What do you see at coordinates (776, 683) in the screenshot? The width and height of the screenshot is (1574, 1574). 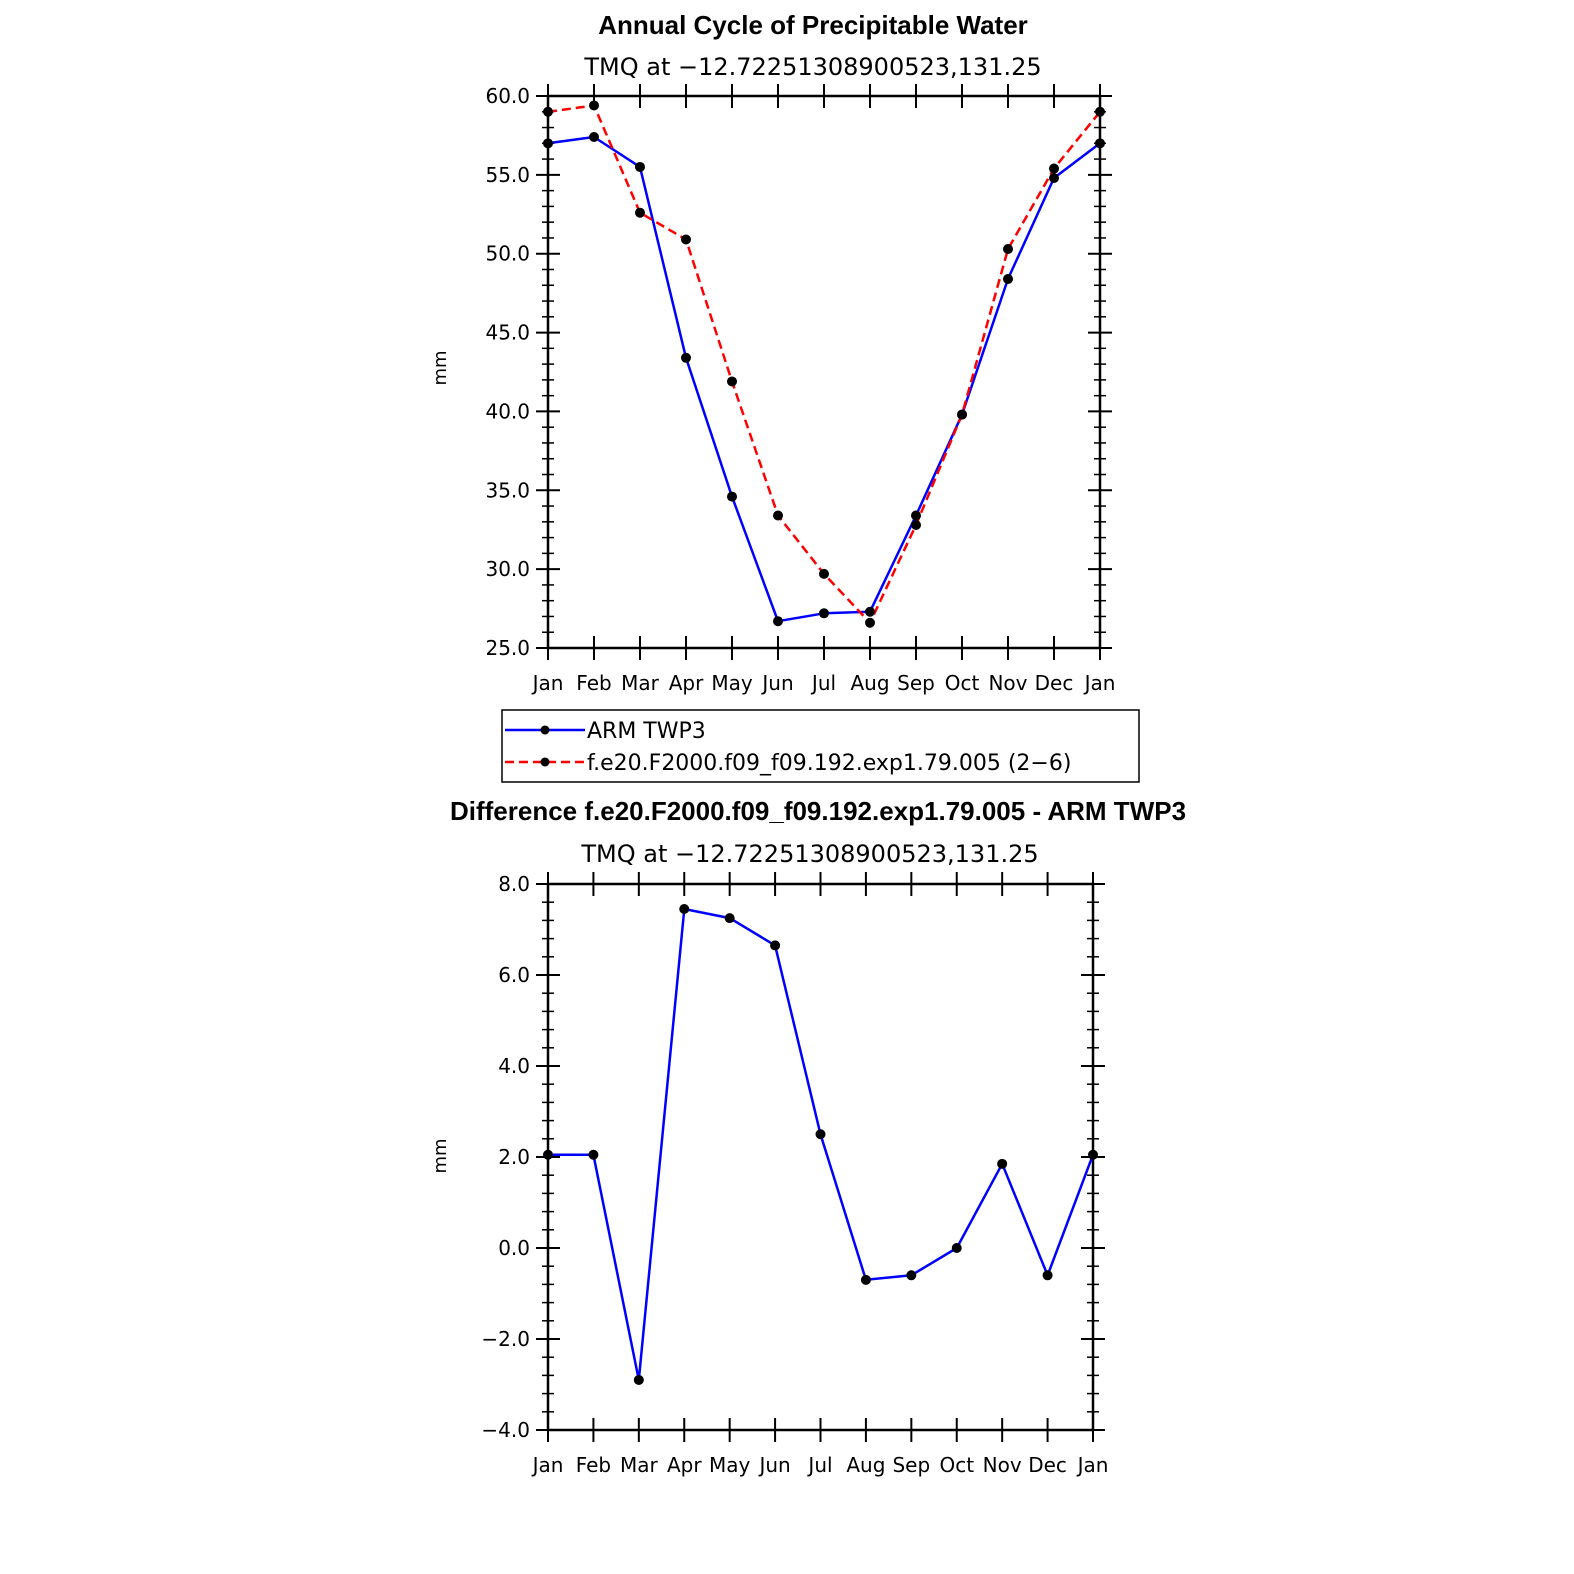 I see `top-xtick-label: Jun` at bounding box center [776, 683].